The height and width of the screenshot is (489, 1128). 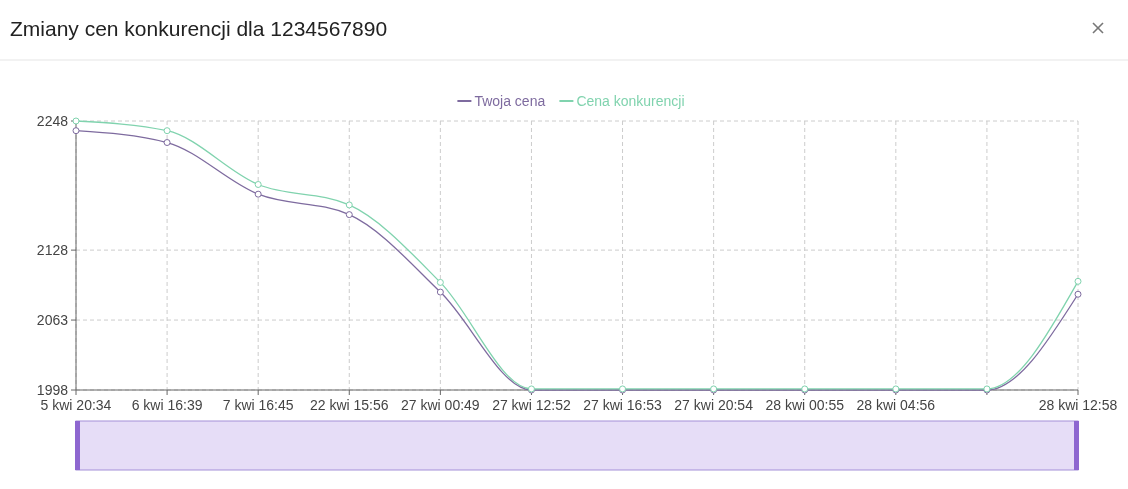 I want to click on x-tick-label: 28 kwi 12:58, so click(x=1078, y=405).